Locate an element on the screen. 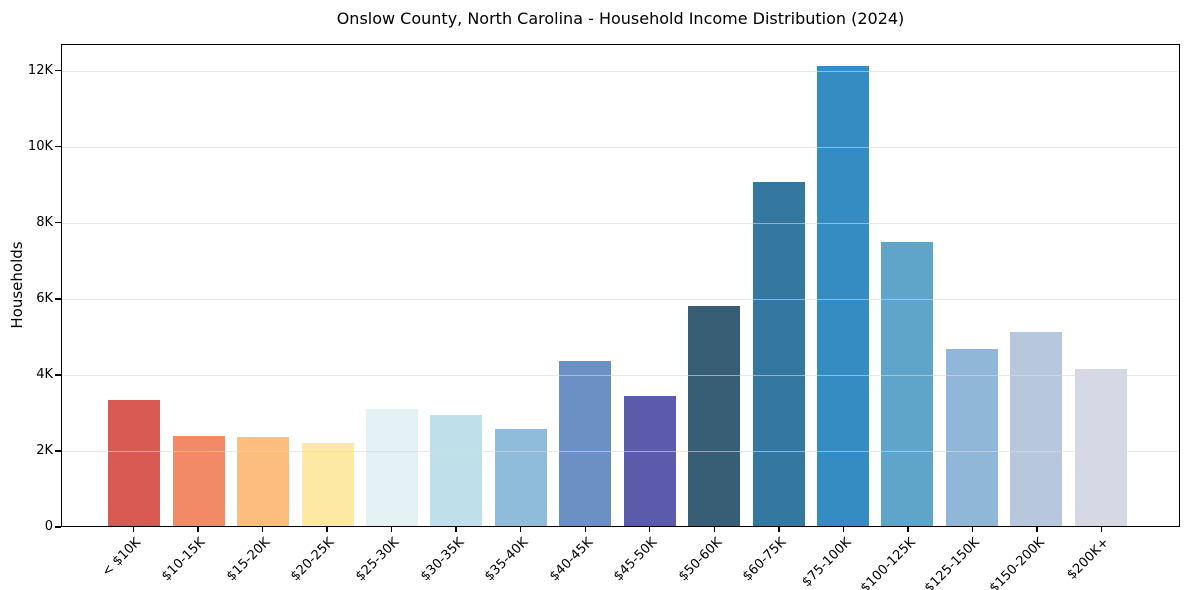 The width and height of the screenshot is (1189, 590). x-label-cell: < $10K is located at coordinates (132, 561).